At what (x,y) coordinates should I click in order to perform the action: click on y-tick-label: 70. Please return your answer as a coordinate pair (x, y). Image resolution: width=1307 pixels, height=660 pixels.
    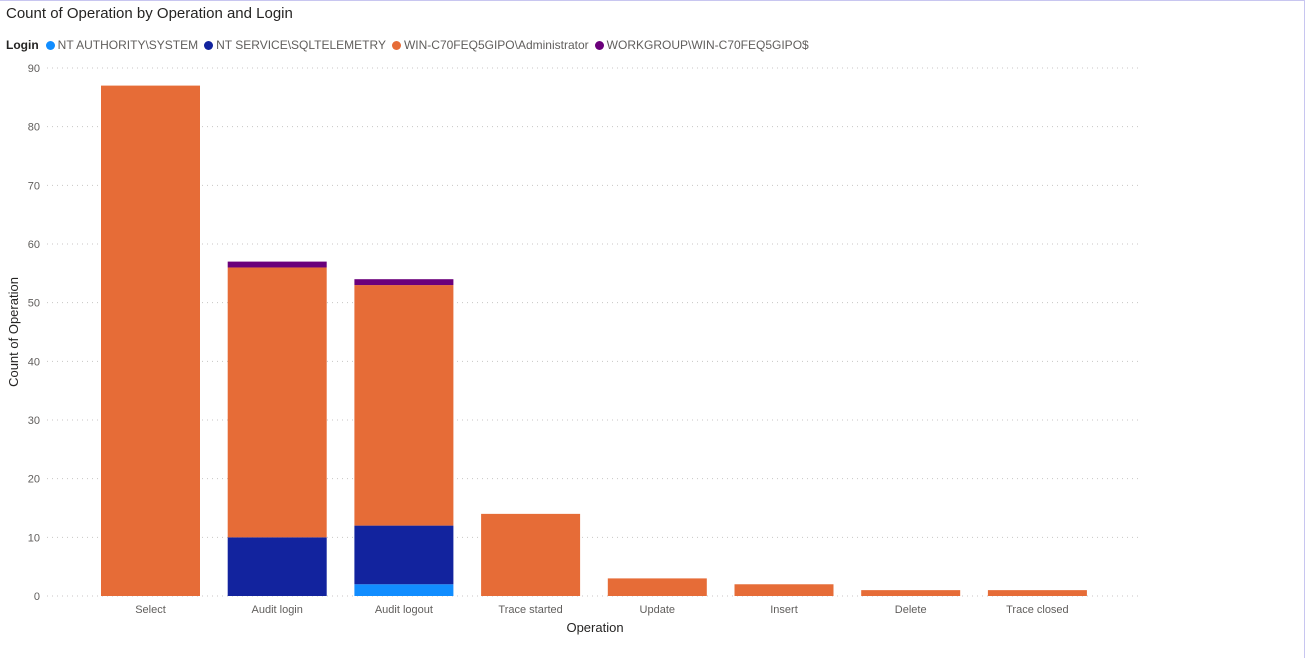
    Looking at the image, I should click on (34, 186).